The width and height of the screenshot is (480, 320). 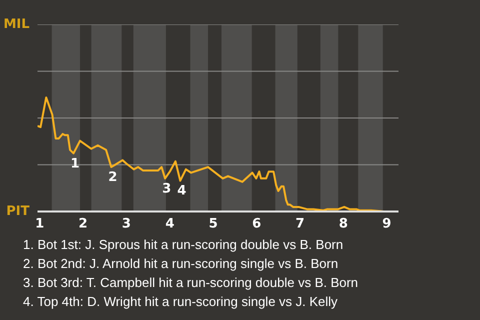 I want to click on text: 4. Top 4th: D. Wright hit a run-scoring single vs J. Kelly, so click(x=180, y=301).